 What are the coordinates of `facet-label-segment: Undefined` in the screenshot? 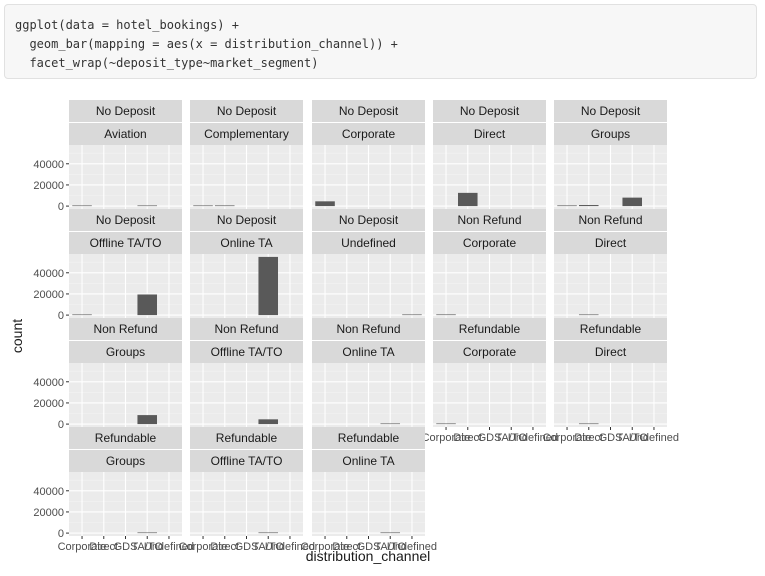 It's located at (368, 243).